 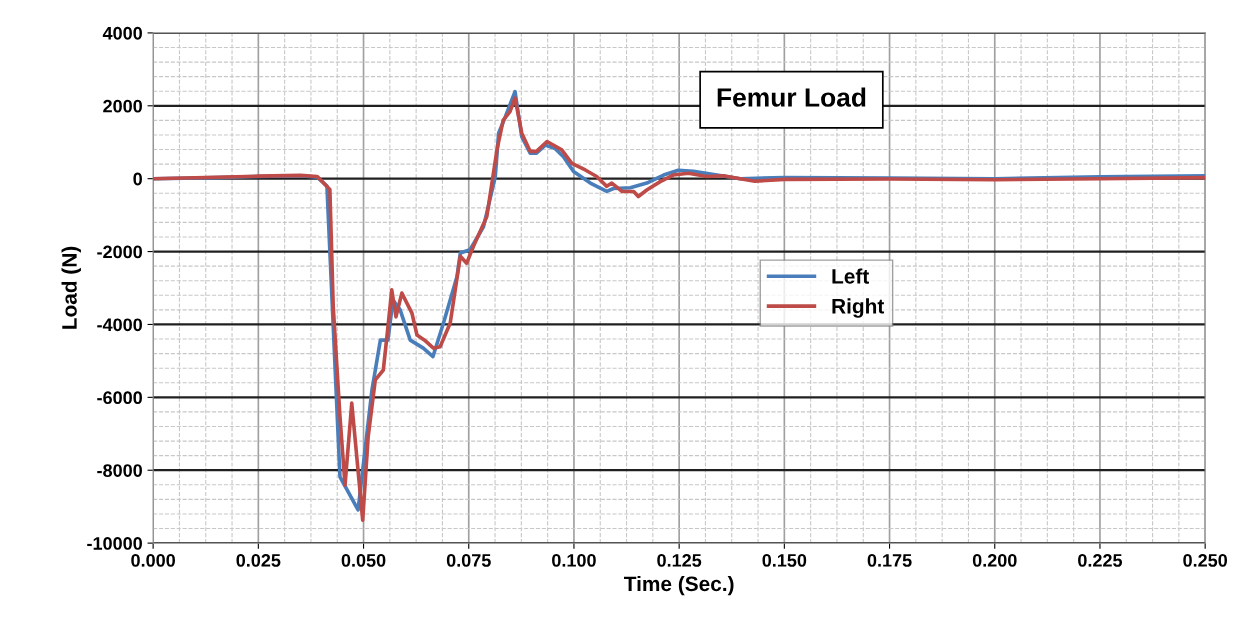 What do you see at coordinates (122, 33) in the screenshot?
I see `y-tick-label: 4000` at bounding box center [122, 33].